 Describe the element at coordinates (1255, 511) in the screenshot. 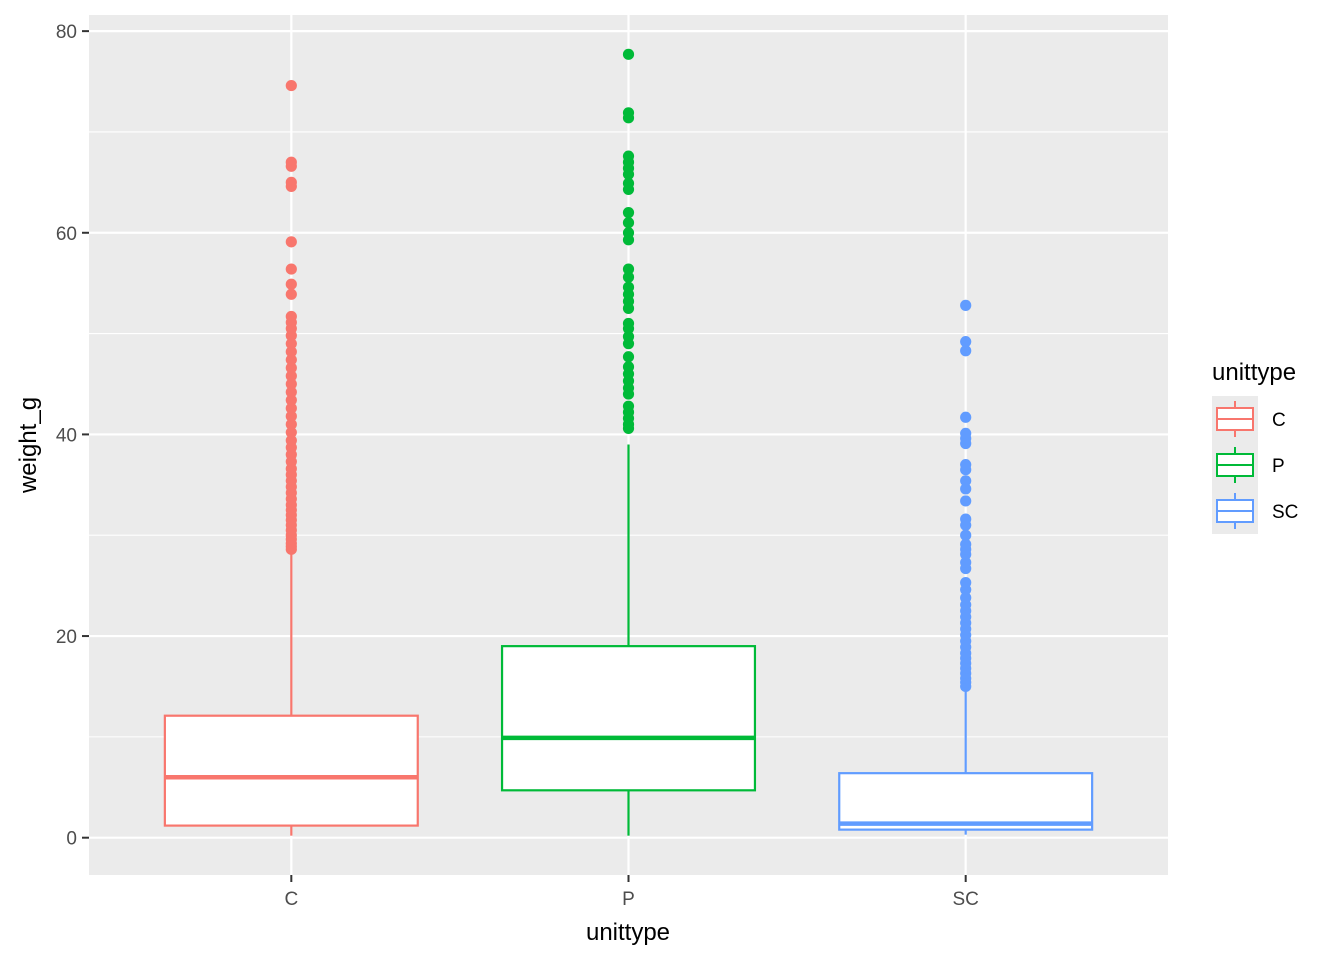

I see `legend-key-sc: SC` at that location.